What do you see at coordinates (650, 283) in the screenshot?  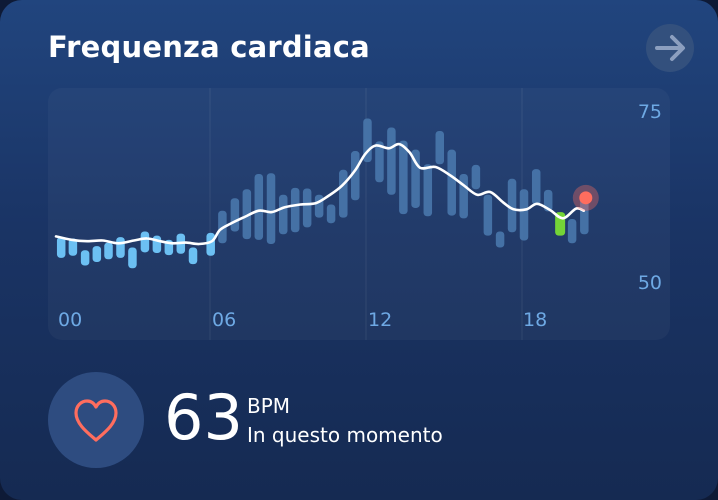 I see `y-tick-label: 50` at bounding box center [650, 283].